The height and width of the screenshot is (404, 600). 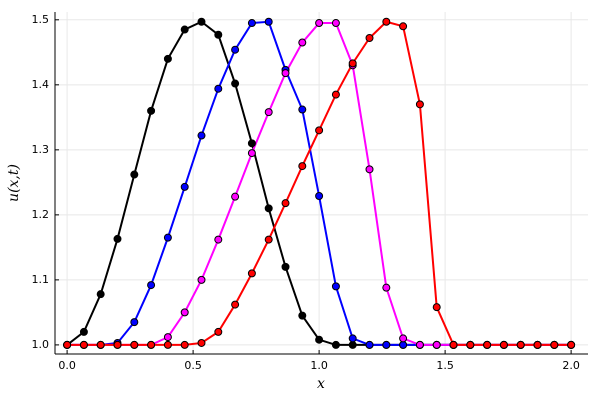 I want to click on x-tick-label: 0.5, so click(x=193, y=365).